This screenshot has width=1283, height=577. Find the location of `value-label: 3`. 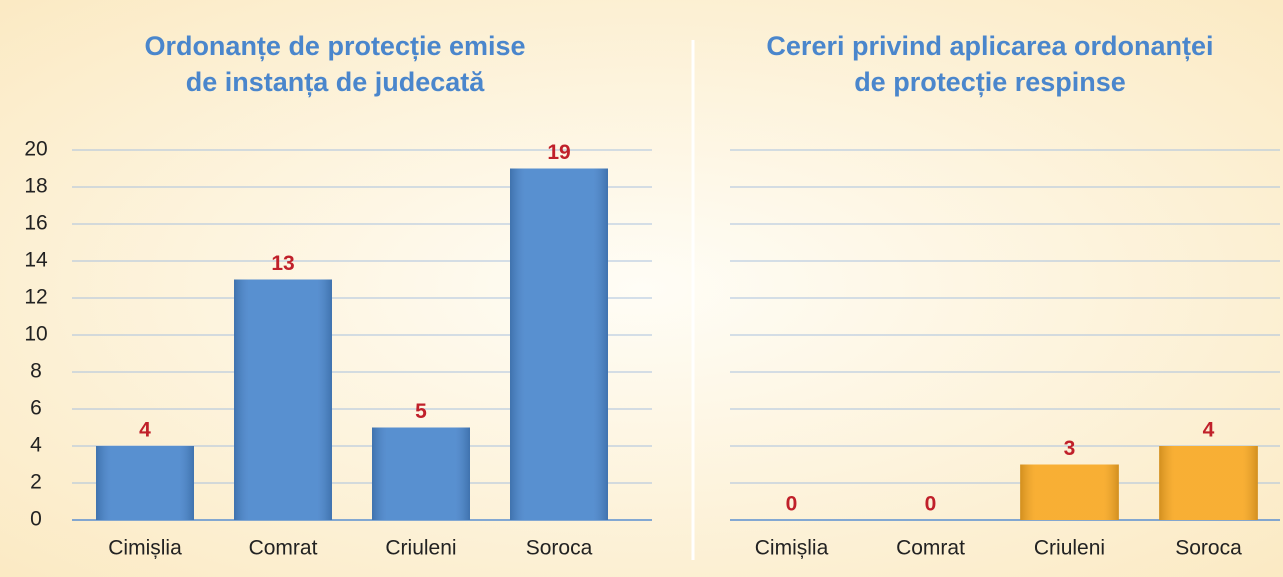

value-label: 3 is located at coordinates (1070, 448).